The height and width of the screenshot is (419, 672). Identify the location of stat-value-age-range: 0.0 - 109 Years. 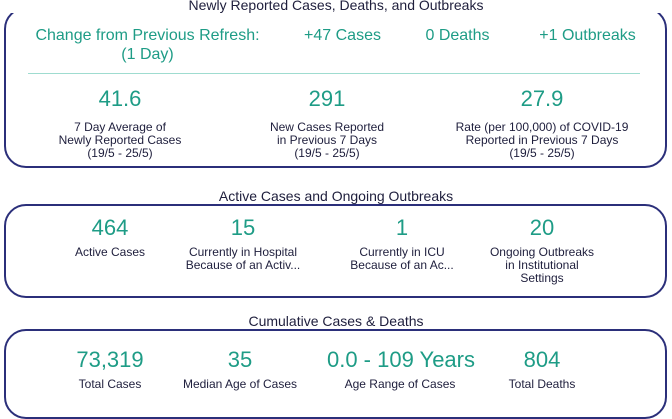
(400, 359).